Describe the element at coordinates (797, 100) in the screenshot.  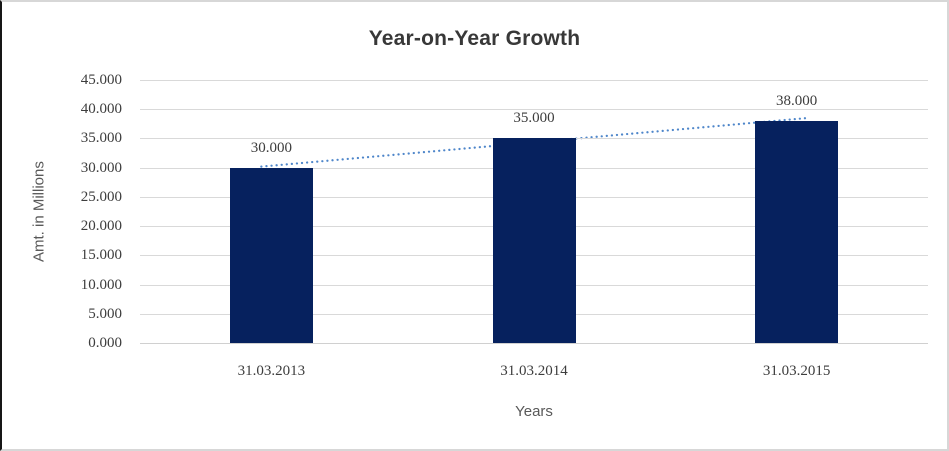
I see `data-label: 38.000` at that location.